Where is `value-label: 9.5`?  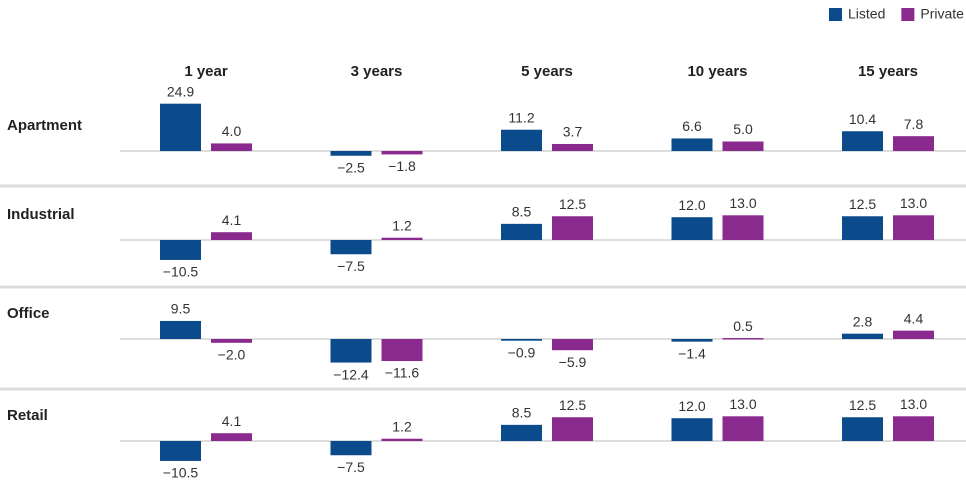 value-label: 9.5 is located at coordinates (181, 309).